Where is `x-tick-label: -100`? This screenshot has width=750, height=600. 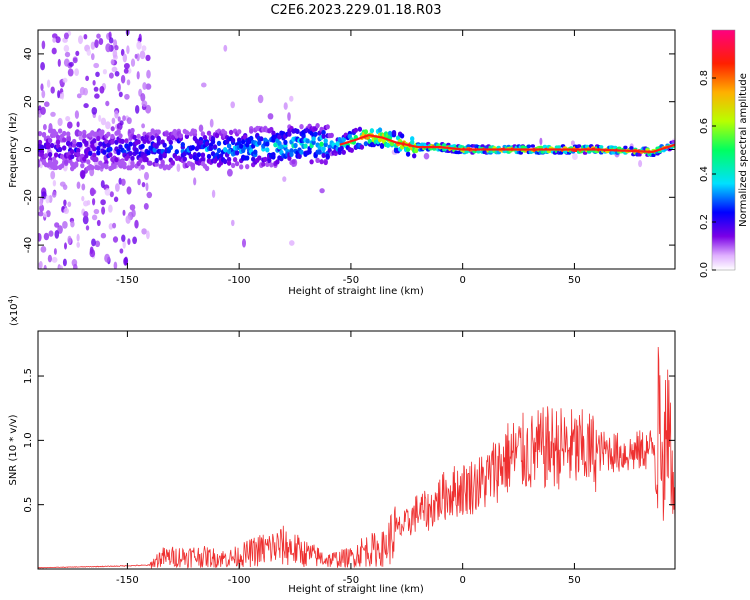 x-tick-label: -100 is located at coordinates (239, 280).